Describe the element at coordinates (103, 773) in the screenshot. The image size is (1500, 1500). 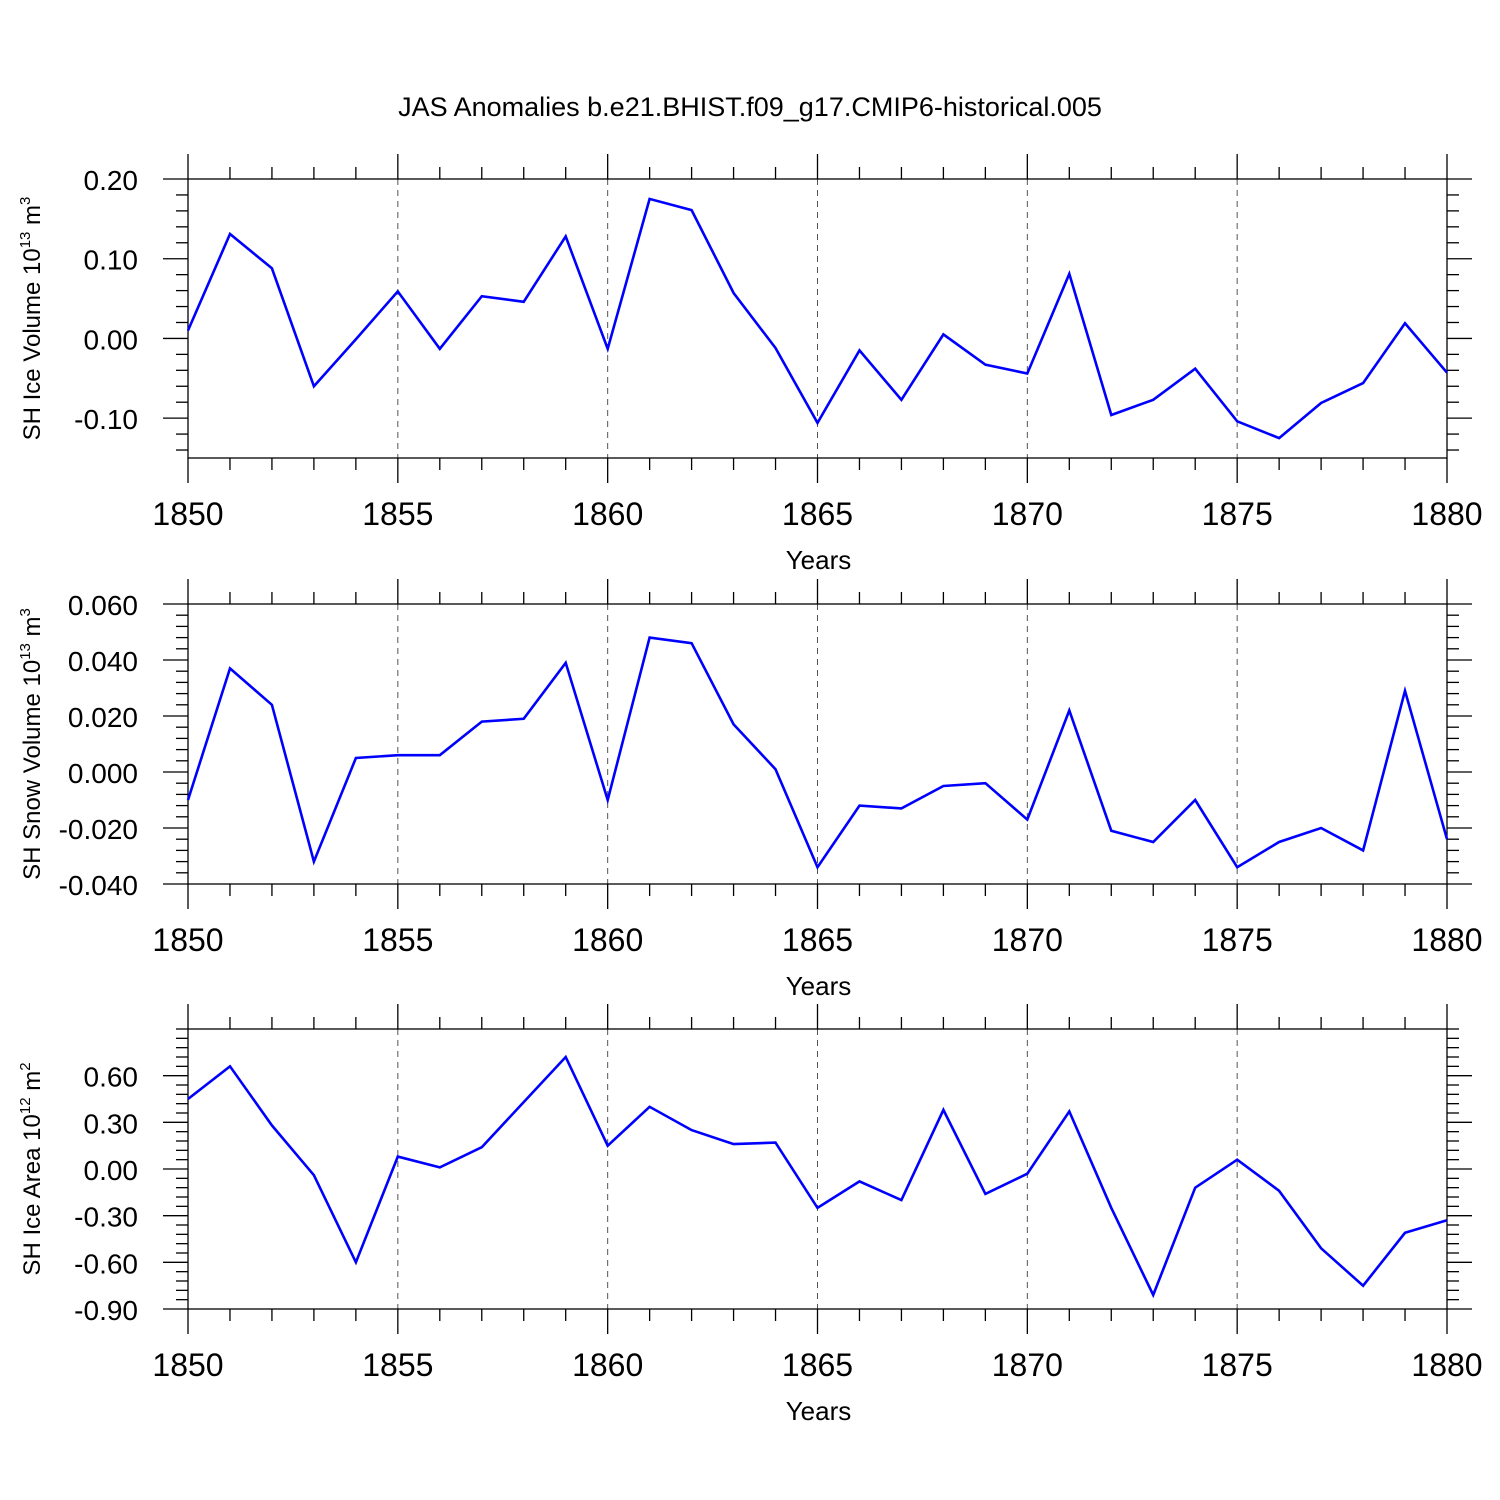
I see `y-tick-label: 0.000` at that location.